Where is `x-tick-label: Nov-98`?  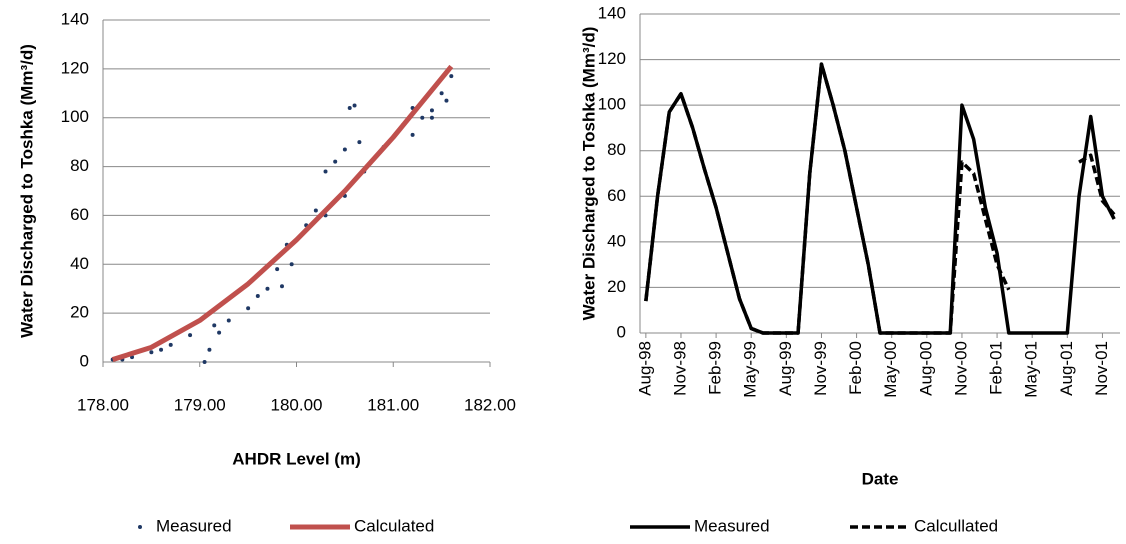
x-tick-label: Nov-98 is located at coordinates (679, 368).